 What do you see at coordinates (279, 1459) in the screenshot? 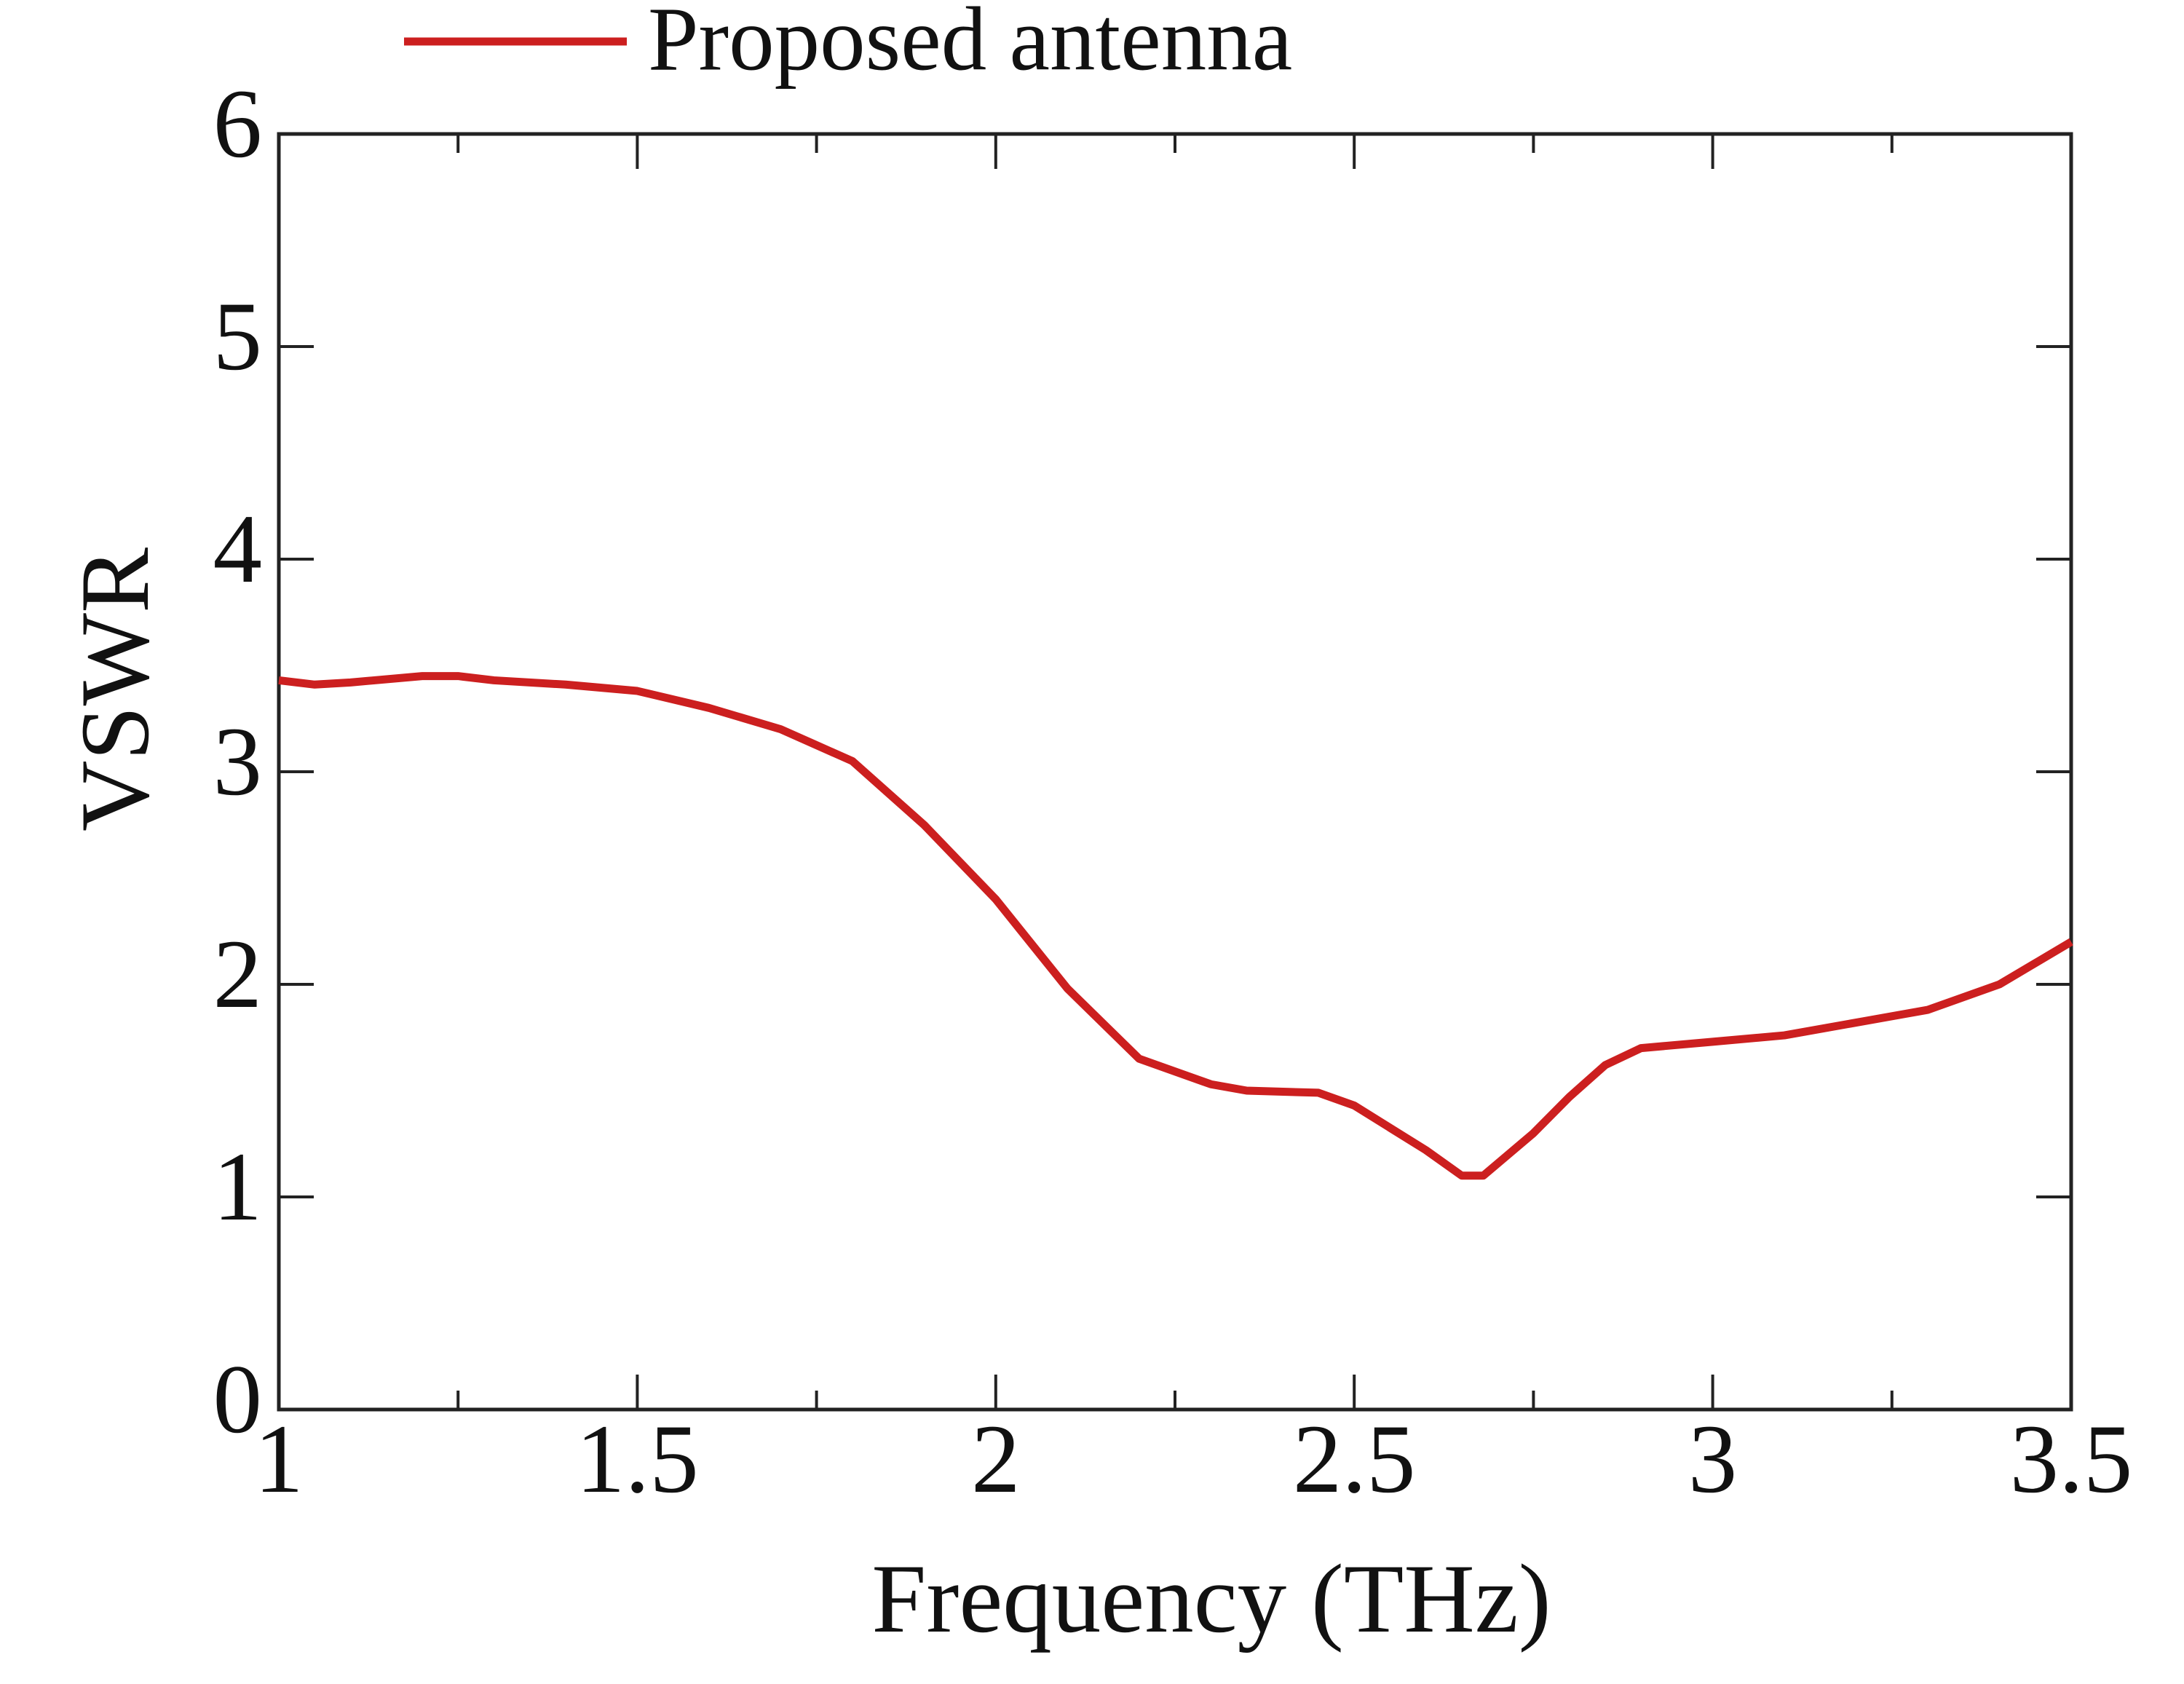
I see `x-tick-label: 1` at bounding box center [279, 1459].